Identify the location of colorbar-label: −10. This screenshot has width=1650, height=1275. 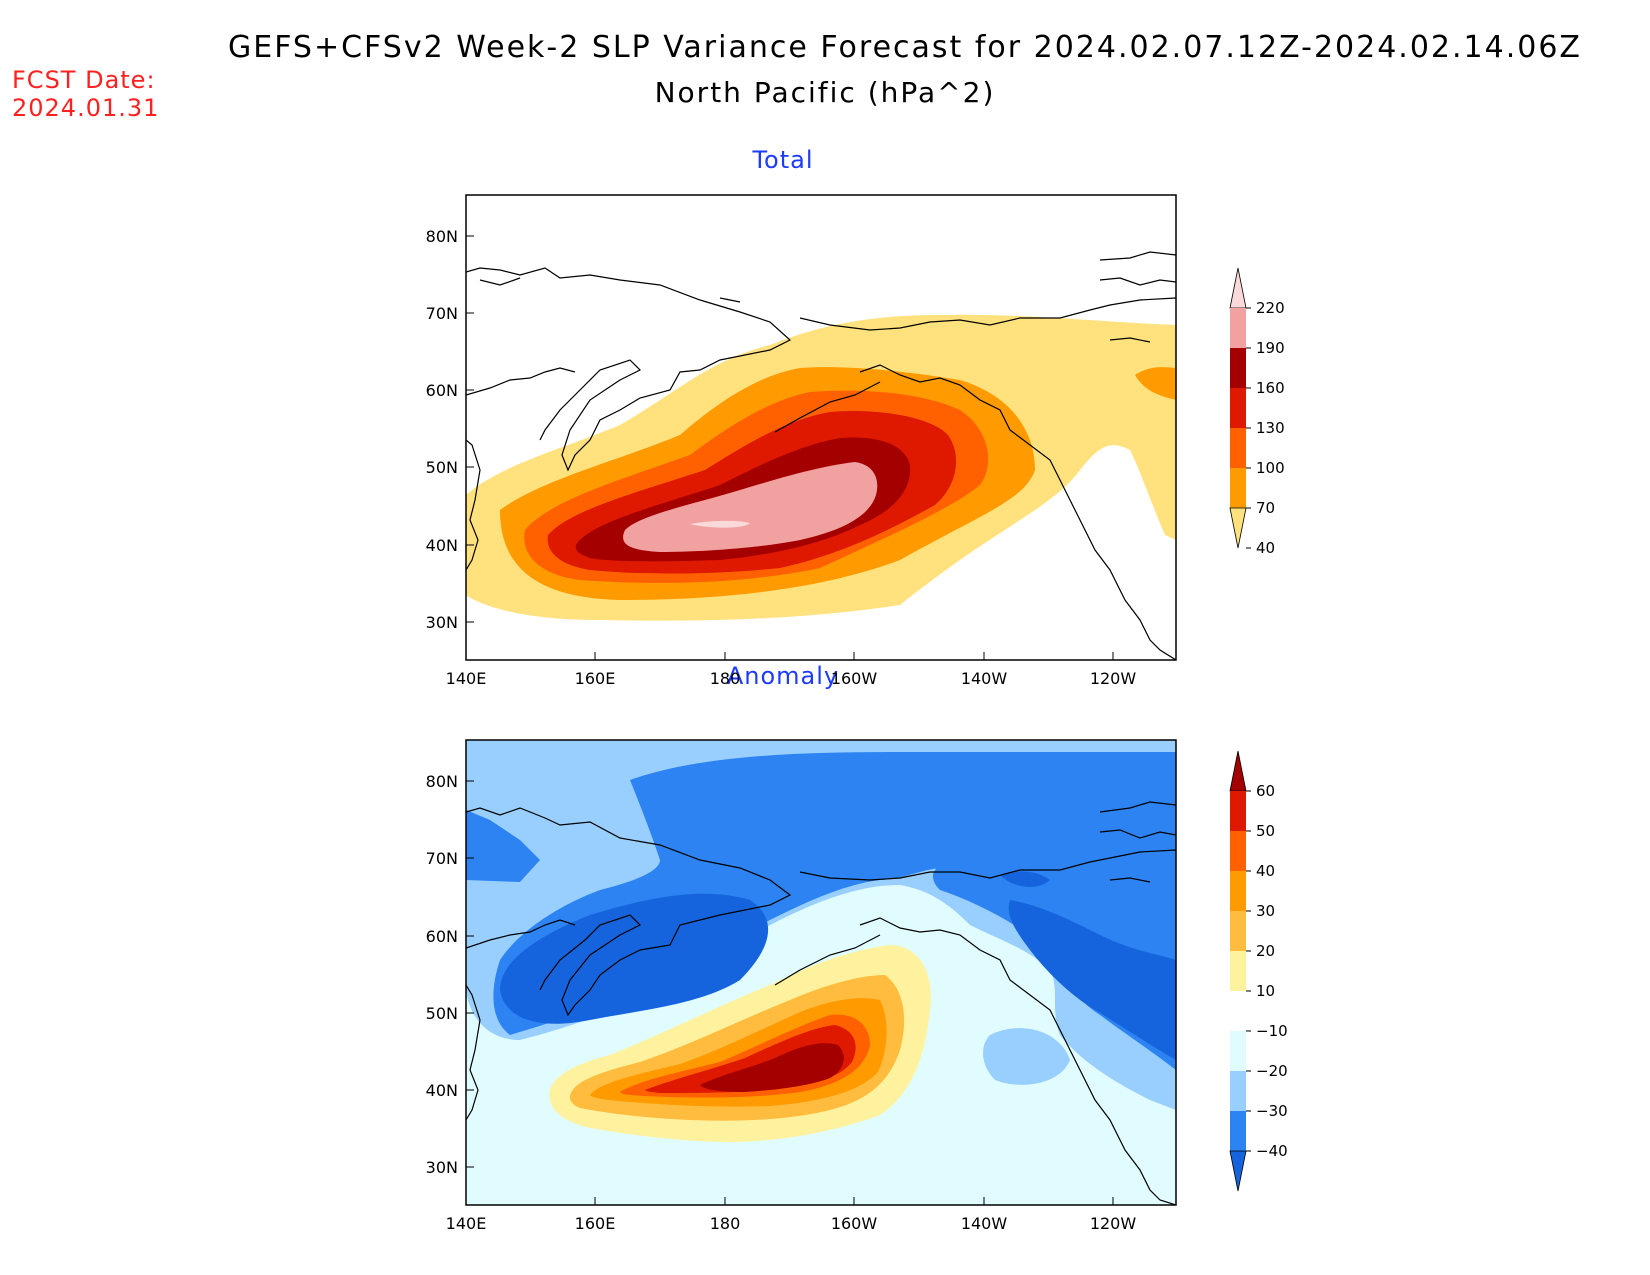
(1272, 1031).